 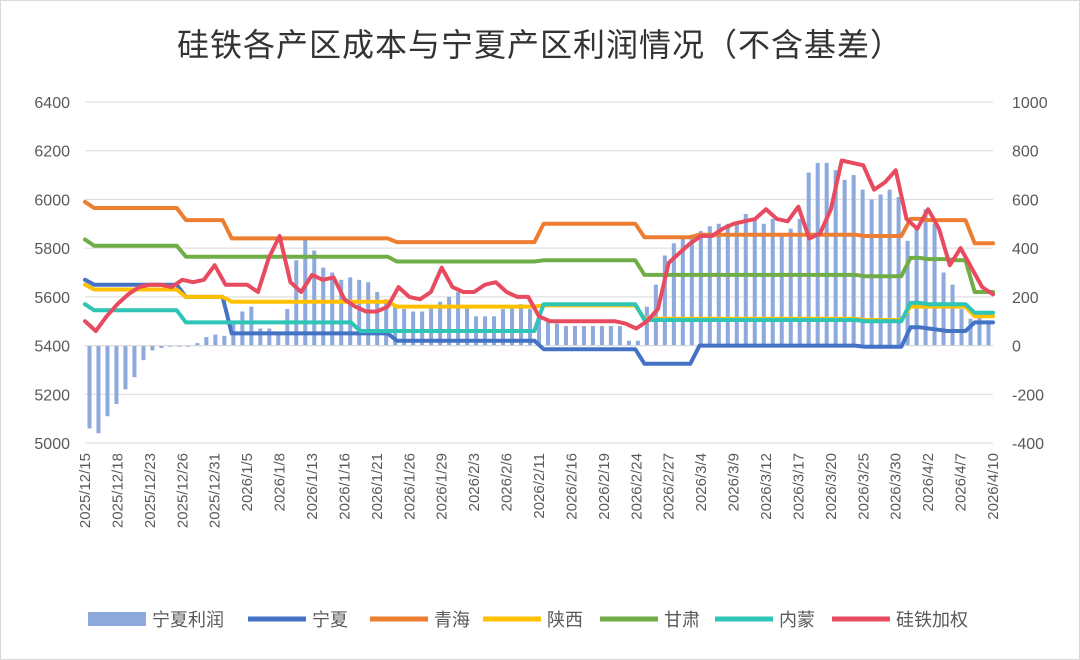 What do you see at coordinates (636, 486) in the screenshot?
I see `x-tick-label: 2026/2/24` at bounding box center [636, 486].